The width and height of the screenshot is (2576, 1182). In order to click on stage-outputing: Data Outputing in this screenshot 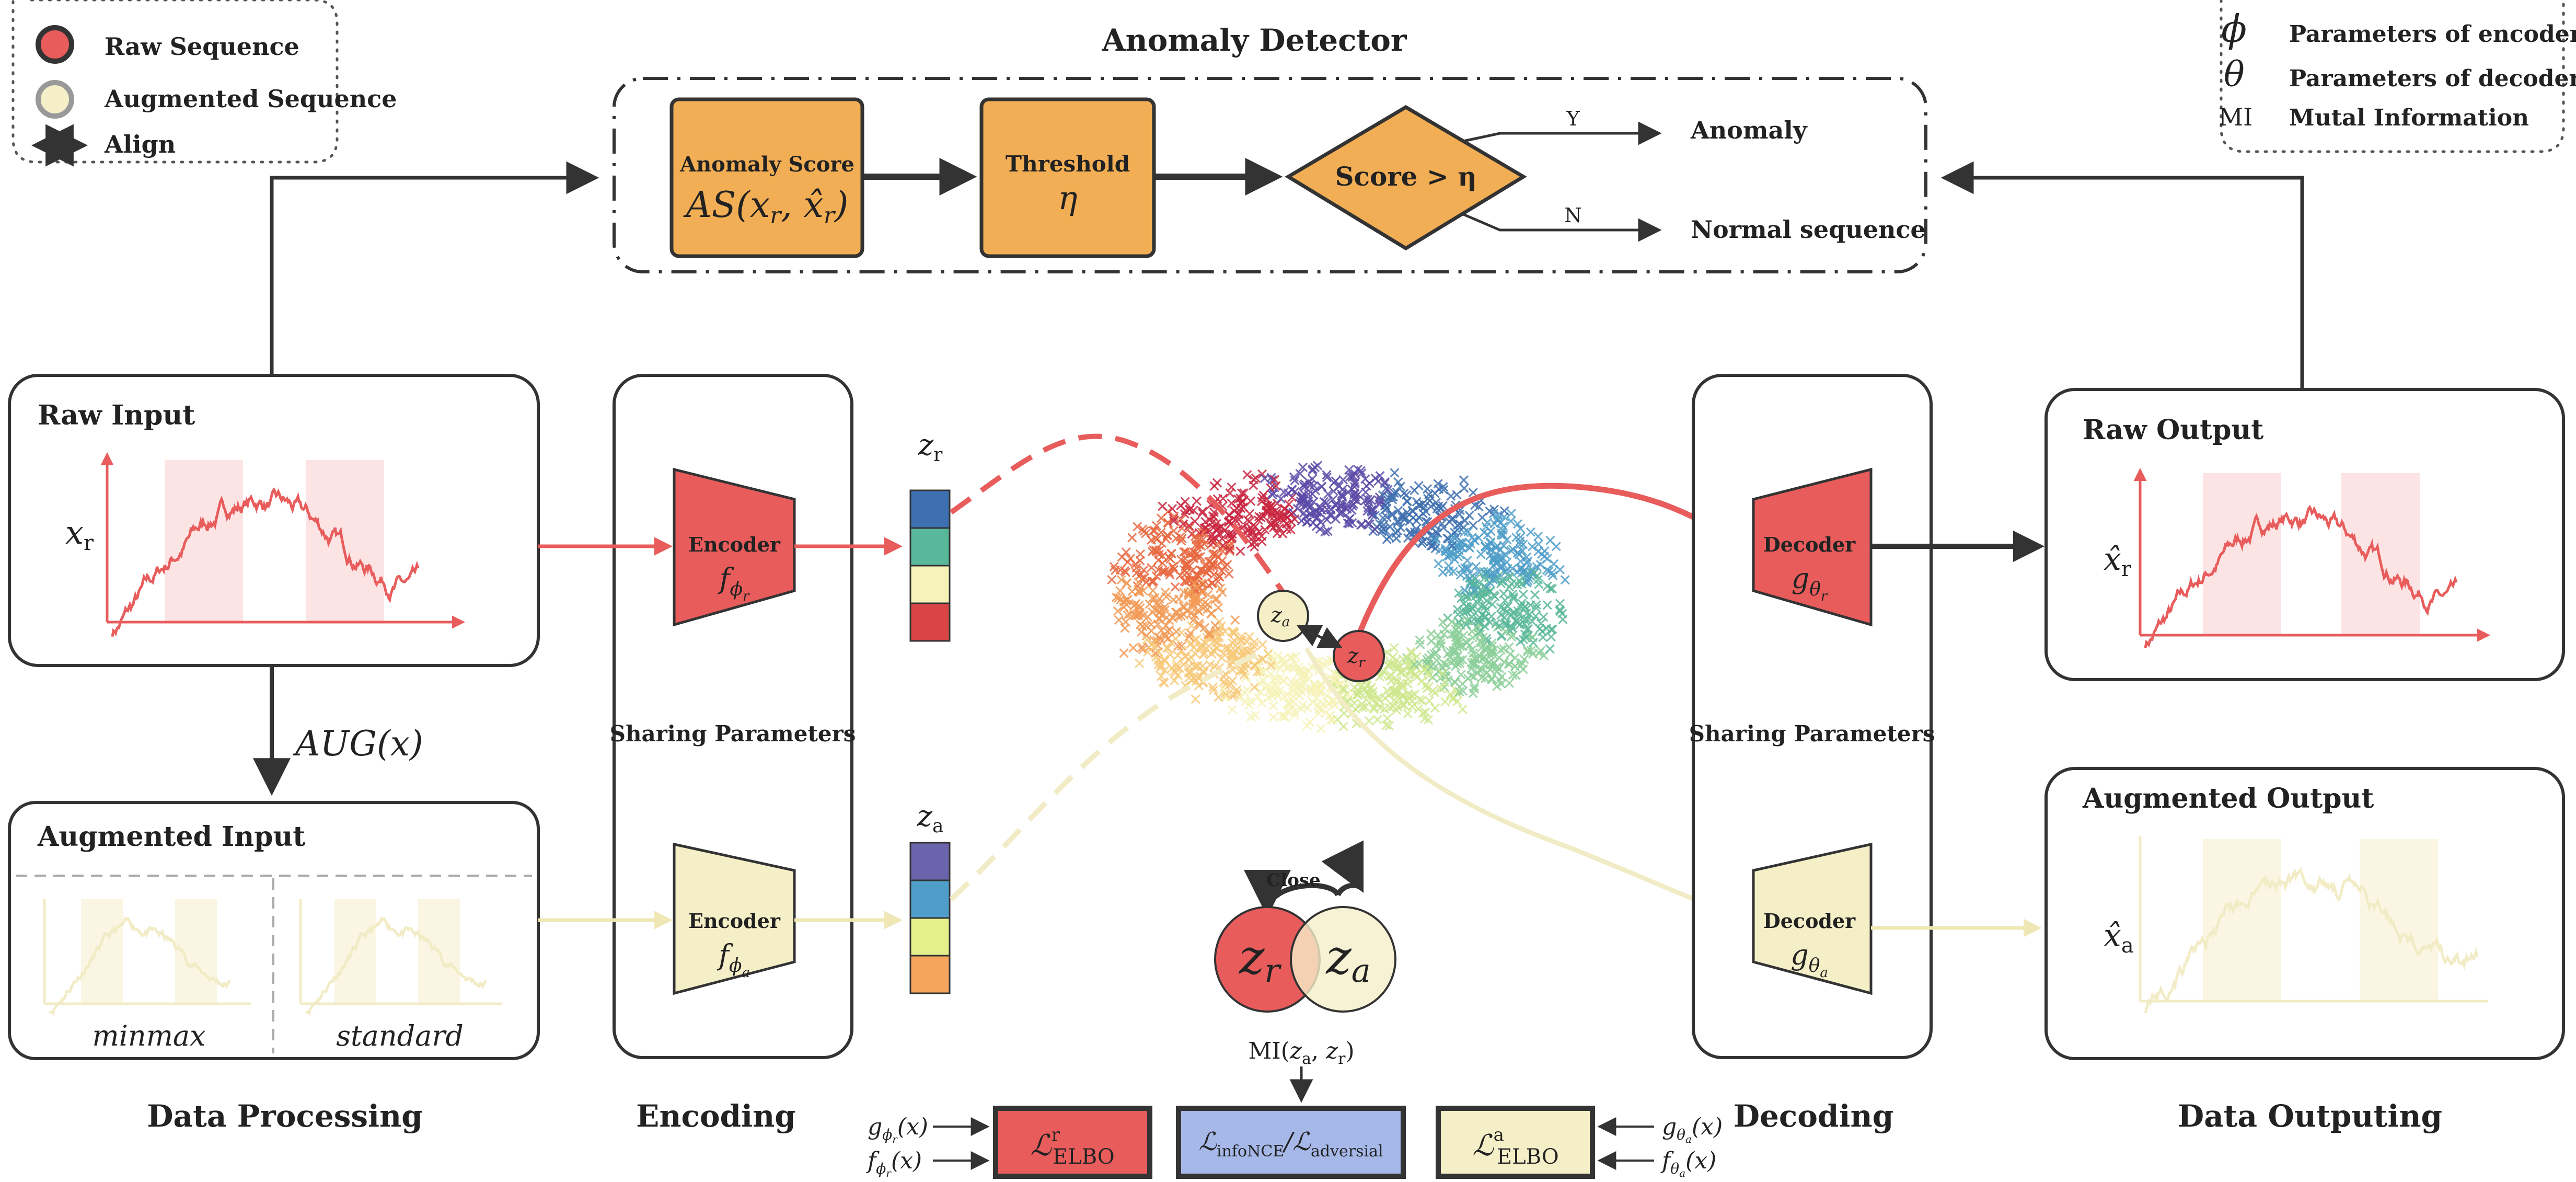, I will do `click(2310, 1116)`.